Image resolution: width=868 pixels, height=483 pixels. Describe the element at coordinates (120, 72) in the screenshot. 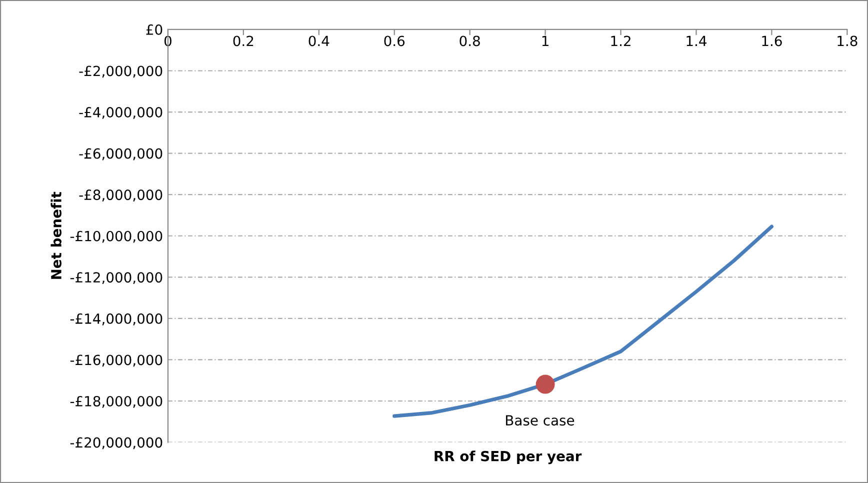

I see `y-tick-label: -£2,000,000` at that location.